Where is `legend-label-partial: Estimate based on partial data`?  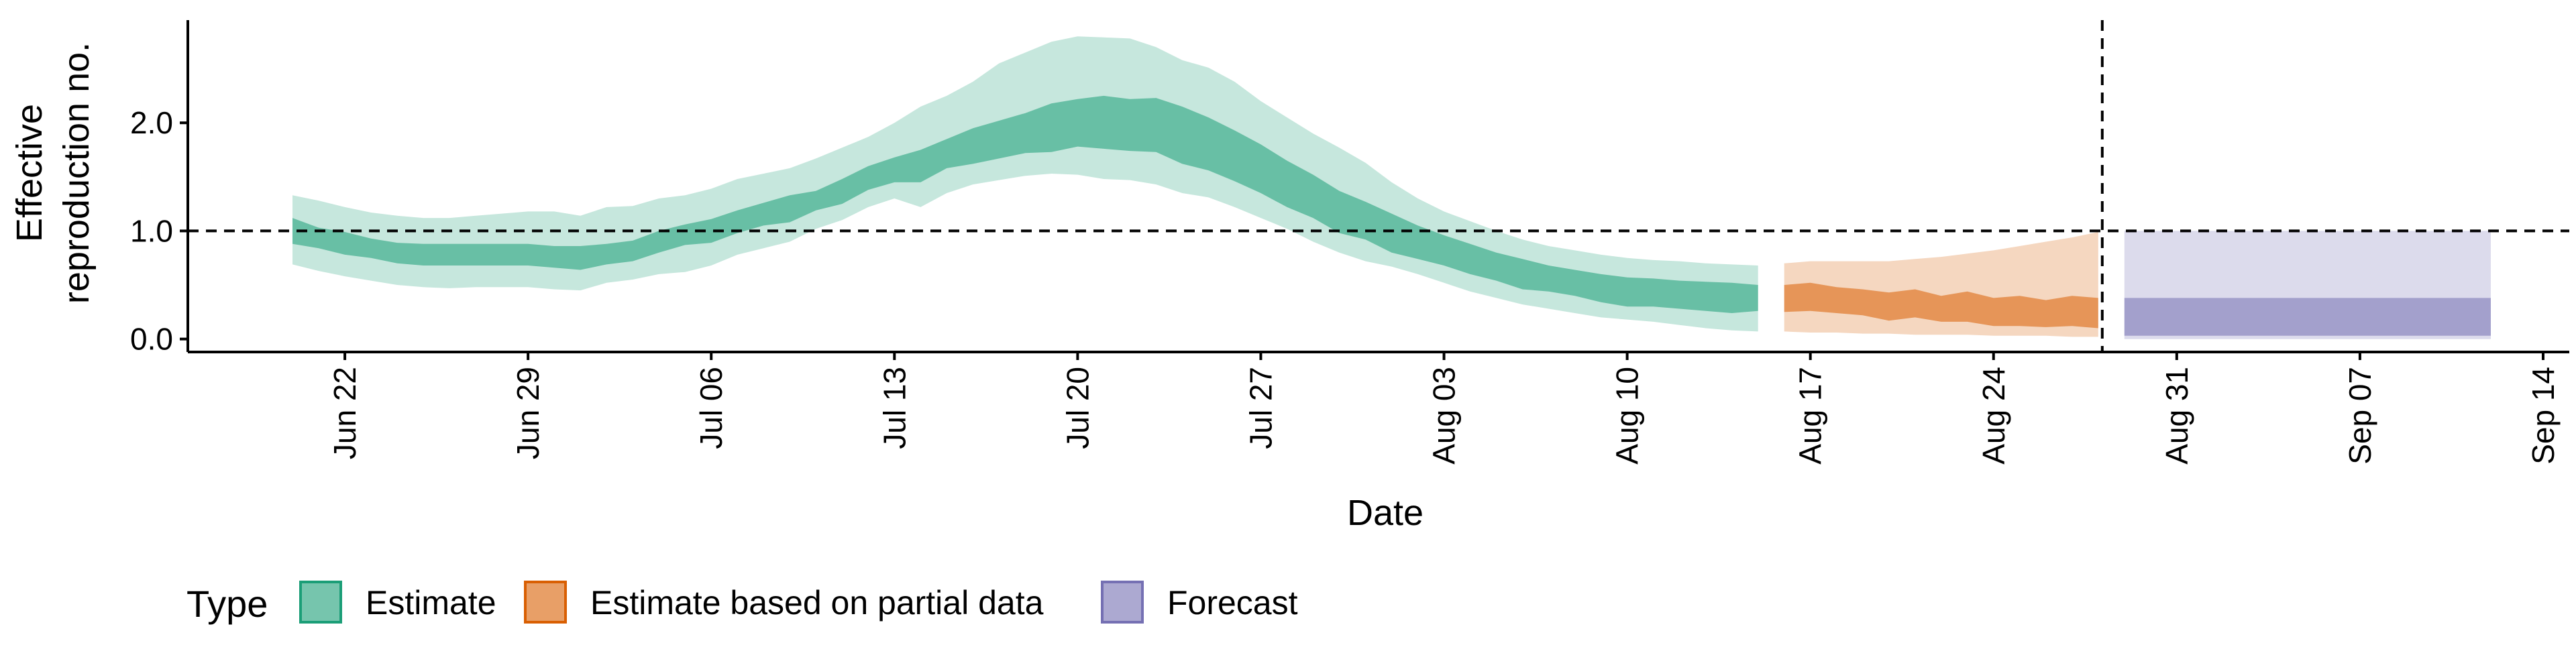
legend-label-partial: Estimate based on partial data is located at coordinates (817, 603).